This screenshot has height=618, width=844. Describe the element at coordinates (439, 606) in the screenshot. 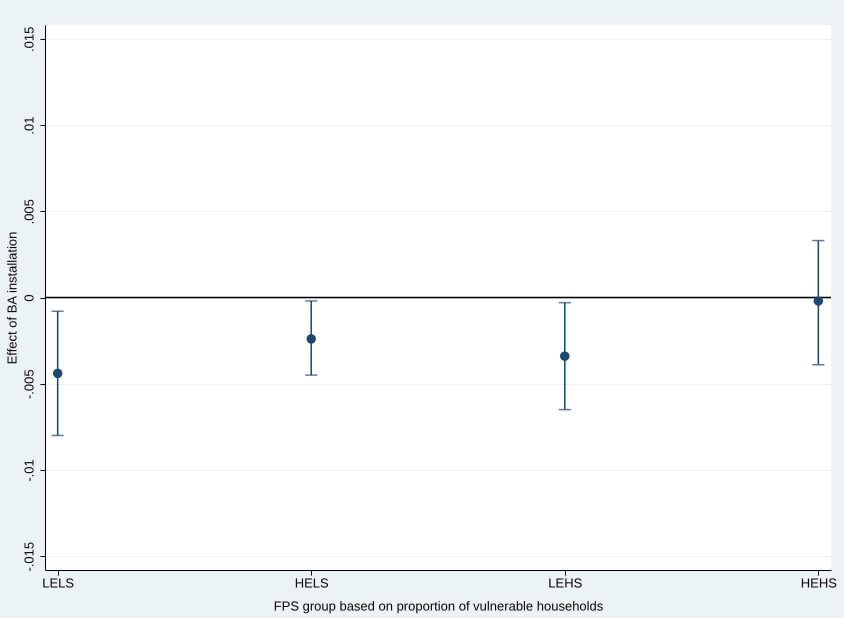

I see `x-axis-title: FPS group based on proportion of vulnerable households` at that location.